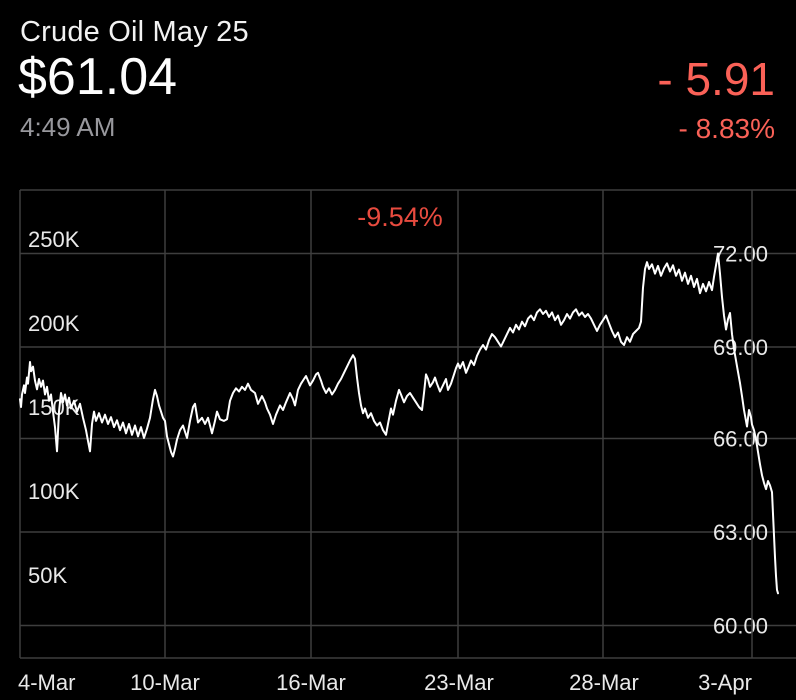  What do you see at coordinates (459, 682) in the screenshot?
I see `date-axis-tick-label: 23-Mar` at bounding box center [459, 682].